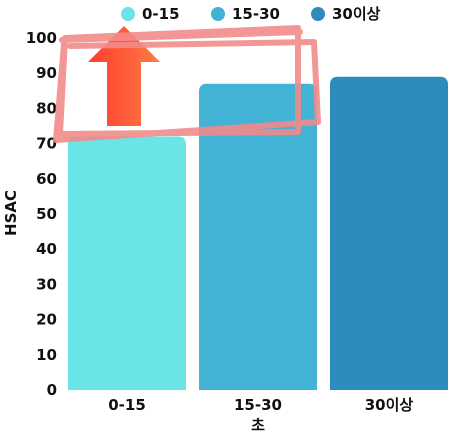  Describe the element at coordinates (46, 144) in the screenshot. I see `y-tick-label: 70` at that location.